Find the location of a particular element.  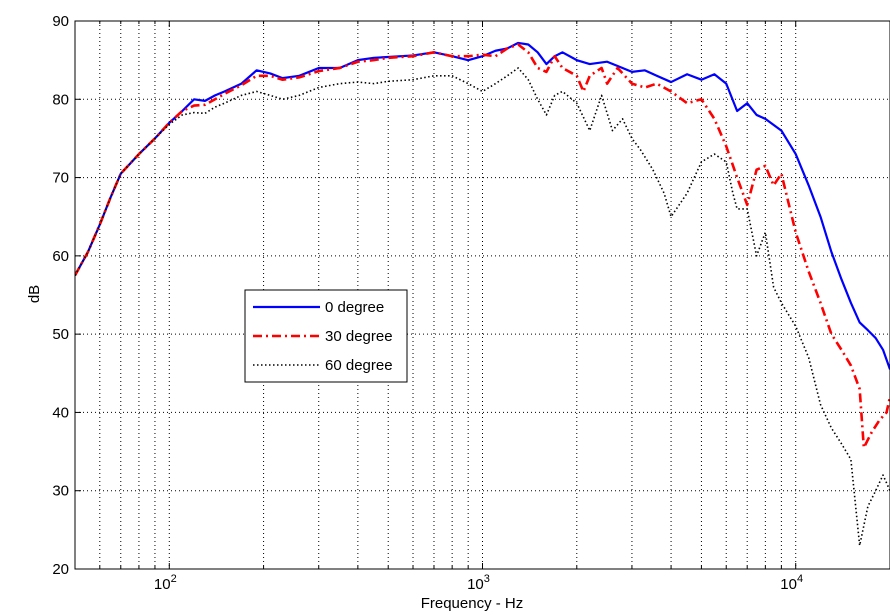

y-tick-label: 40 is located at coordinates (60, 412).